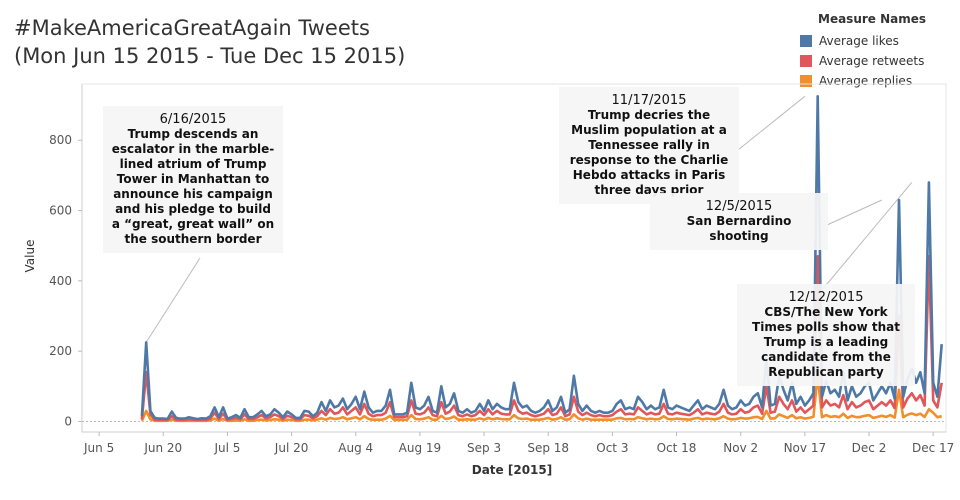 The image size is (960, 500). Describe the element at coordinates (512, 470) in the screenshot. I see `x-axis-label: Date [2015]` at that location.